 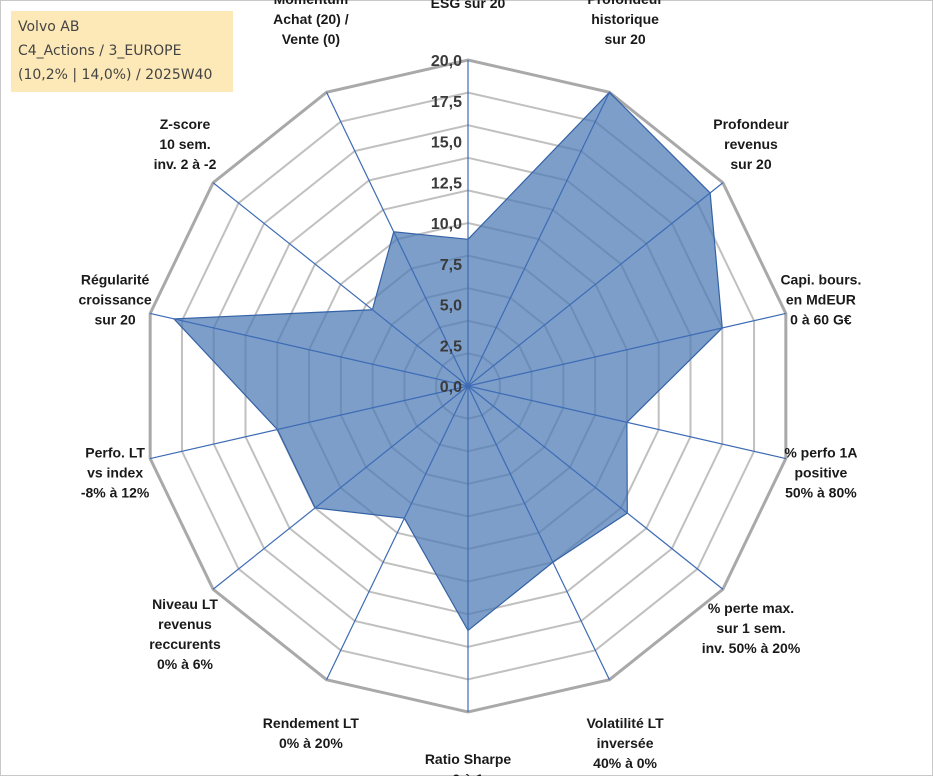 What do you see at coordinates (115, 300) in the screenshot?
I see `axis-label-12: Régularité croissance sur 20` at bounding box center [115, 300].